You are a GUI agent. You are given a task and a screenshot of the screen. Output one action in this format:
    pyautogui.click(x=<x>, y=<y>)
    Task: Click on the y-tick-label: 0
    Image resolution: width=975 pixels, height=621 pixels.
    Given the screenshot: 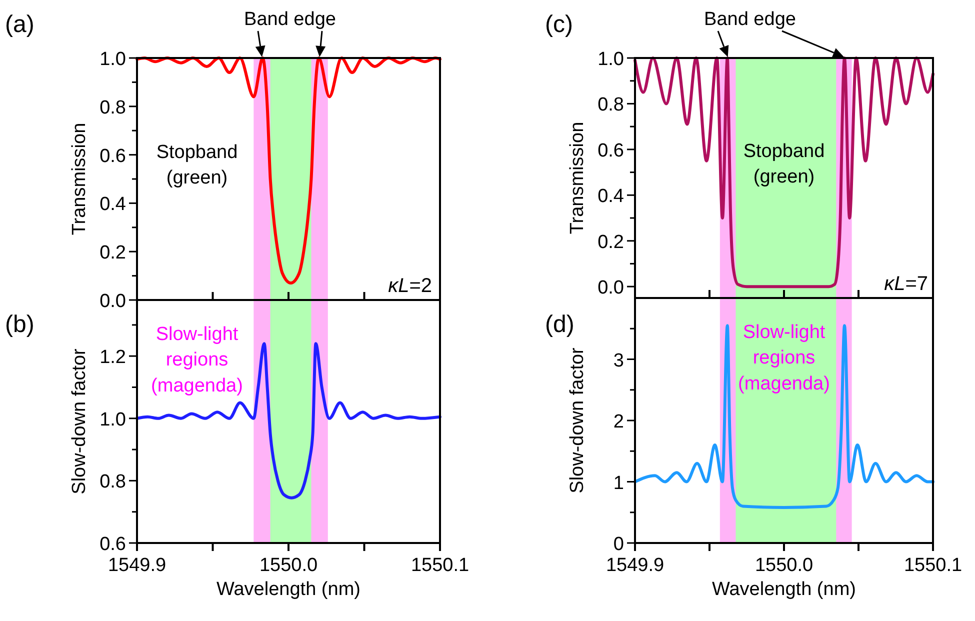 What is the action you would take?
    pyautogui.click(x=618, y=544)
    